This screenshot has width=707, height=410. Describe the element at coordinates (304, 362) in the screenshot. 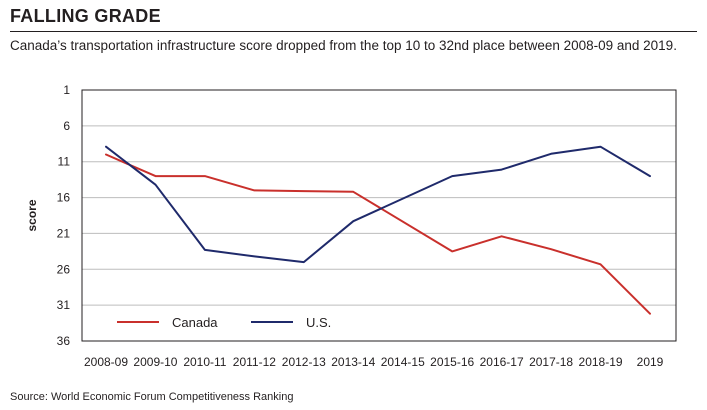

I see `x-tick-label: 2012-13` at that location.